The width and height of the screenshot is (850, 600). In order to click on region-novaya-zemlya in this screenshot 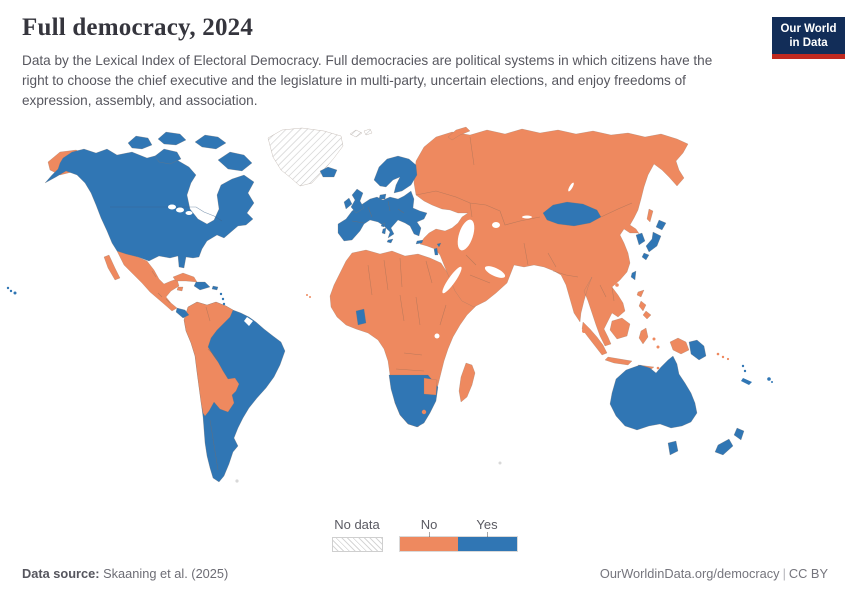, I will do `click(459, 133)`.